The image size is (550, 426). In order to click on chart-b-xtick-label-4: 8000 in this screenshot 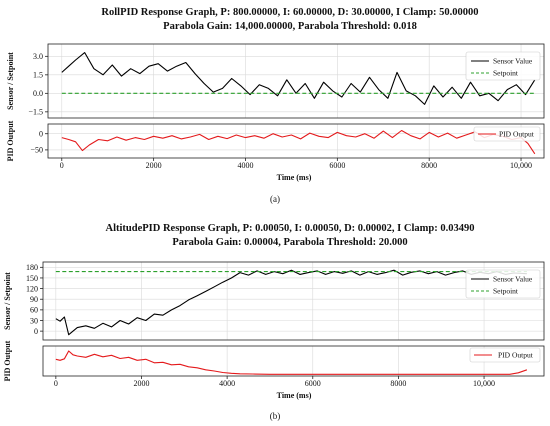, I will do `click(398, 383)`.